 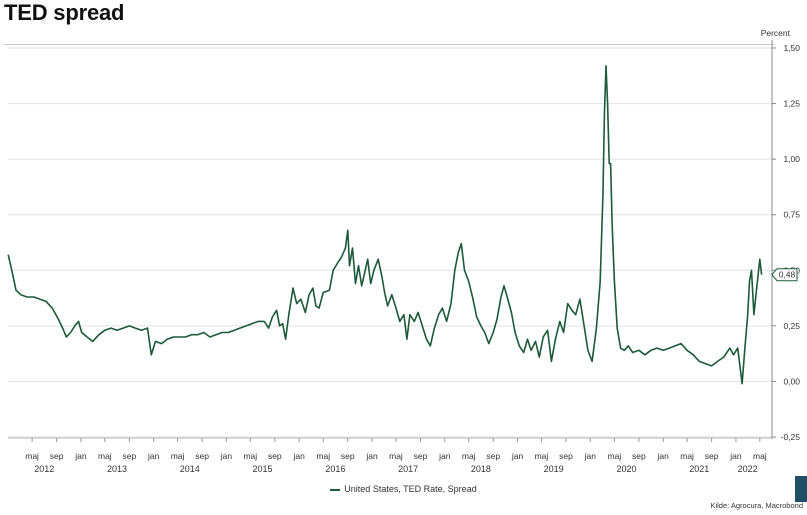 What do you see at coordinates (791, 104) in the screenshot?
I see `y-tick-label: 1,25` at bounding box center [791, 104].